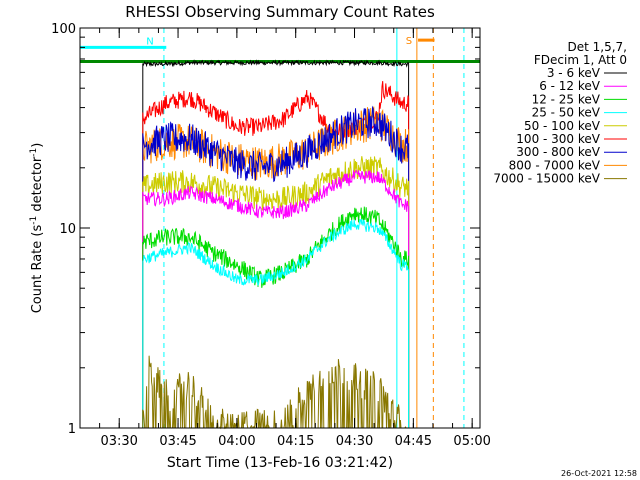 This screenshot has width=640, height=480. Describe the element at coordinates (177, 441) in the screenshot. I see `x-tick-label-2: 03:45` at that location.